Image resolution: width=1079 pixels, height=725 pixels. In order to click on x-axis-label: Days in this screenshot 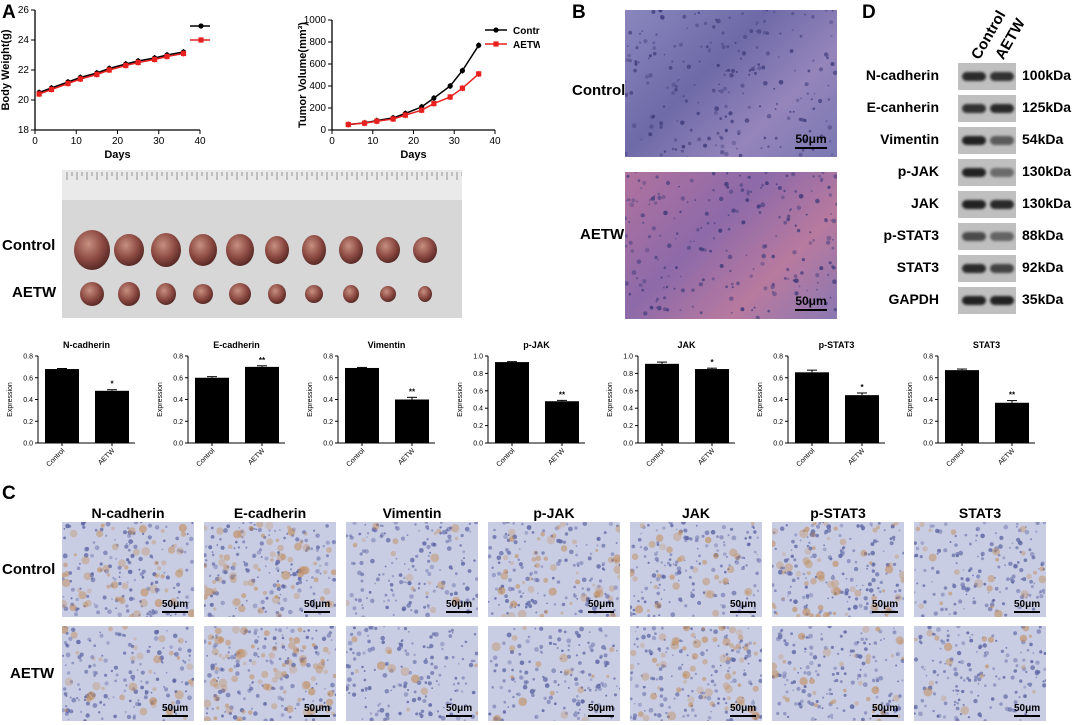, I will do `click(117, 155)`.